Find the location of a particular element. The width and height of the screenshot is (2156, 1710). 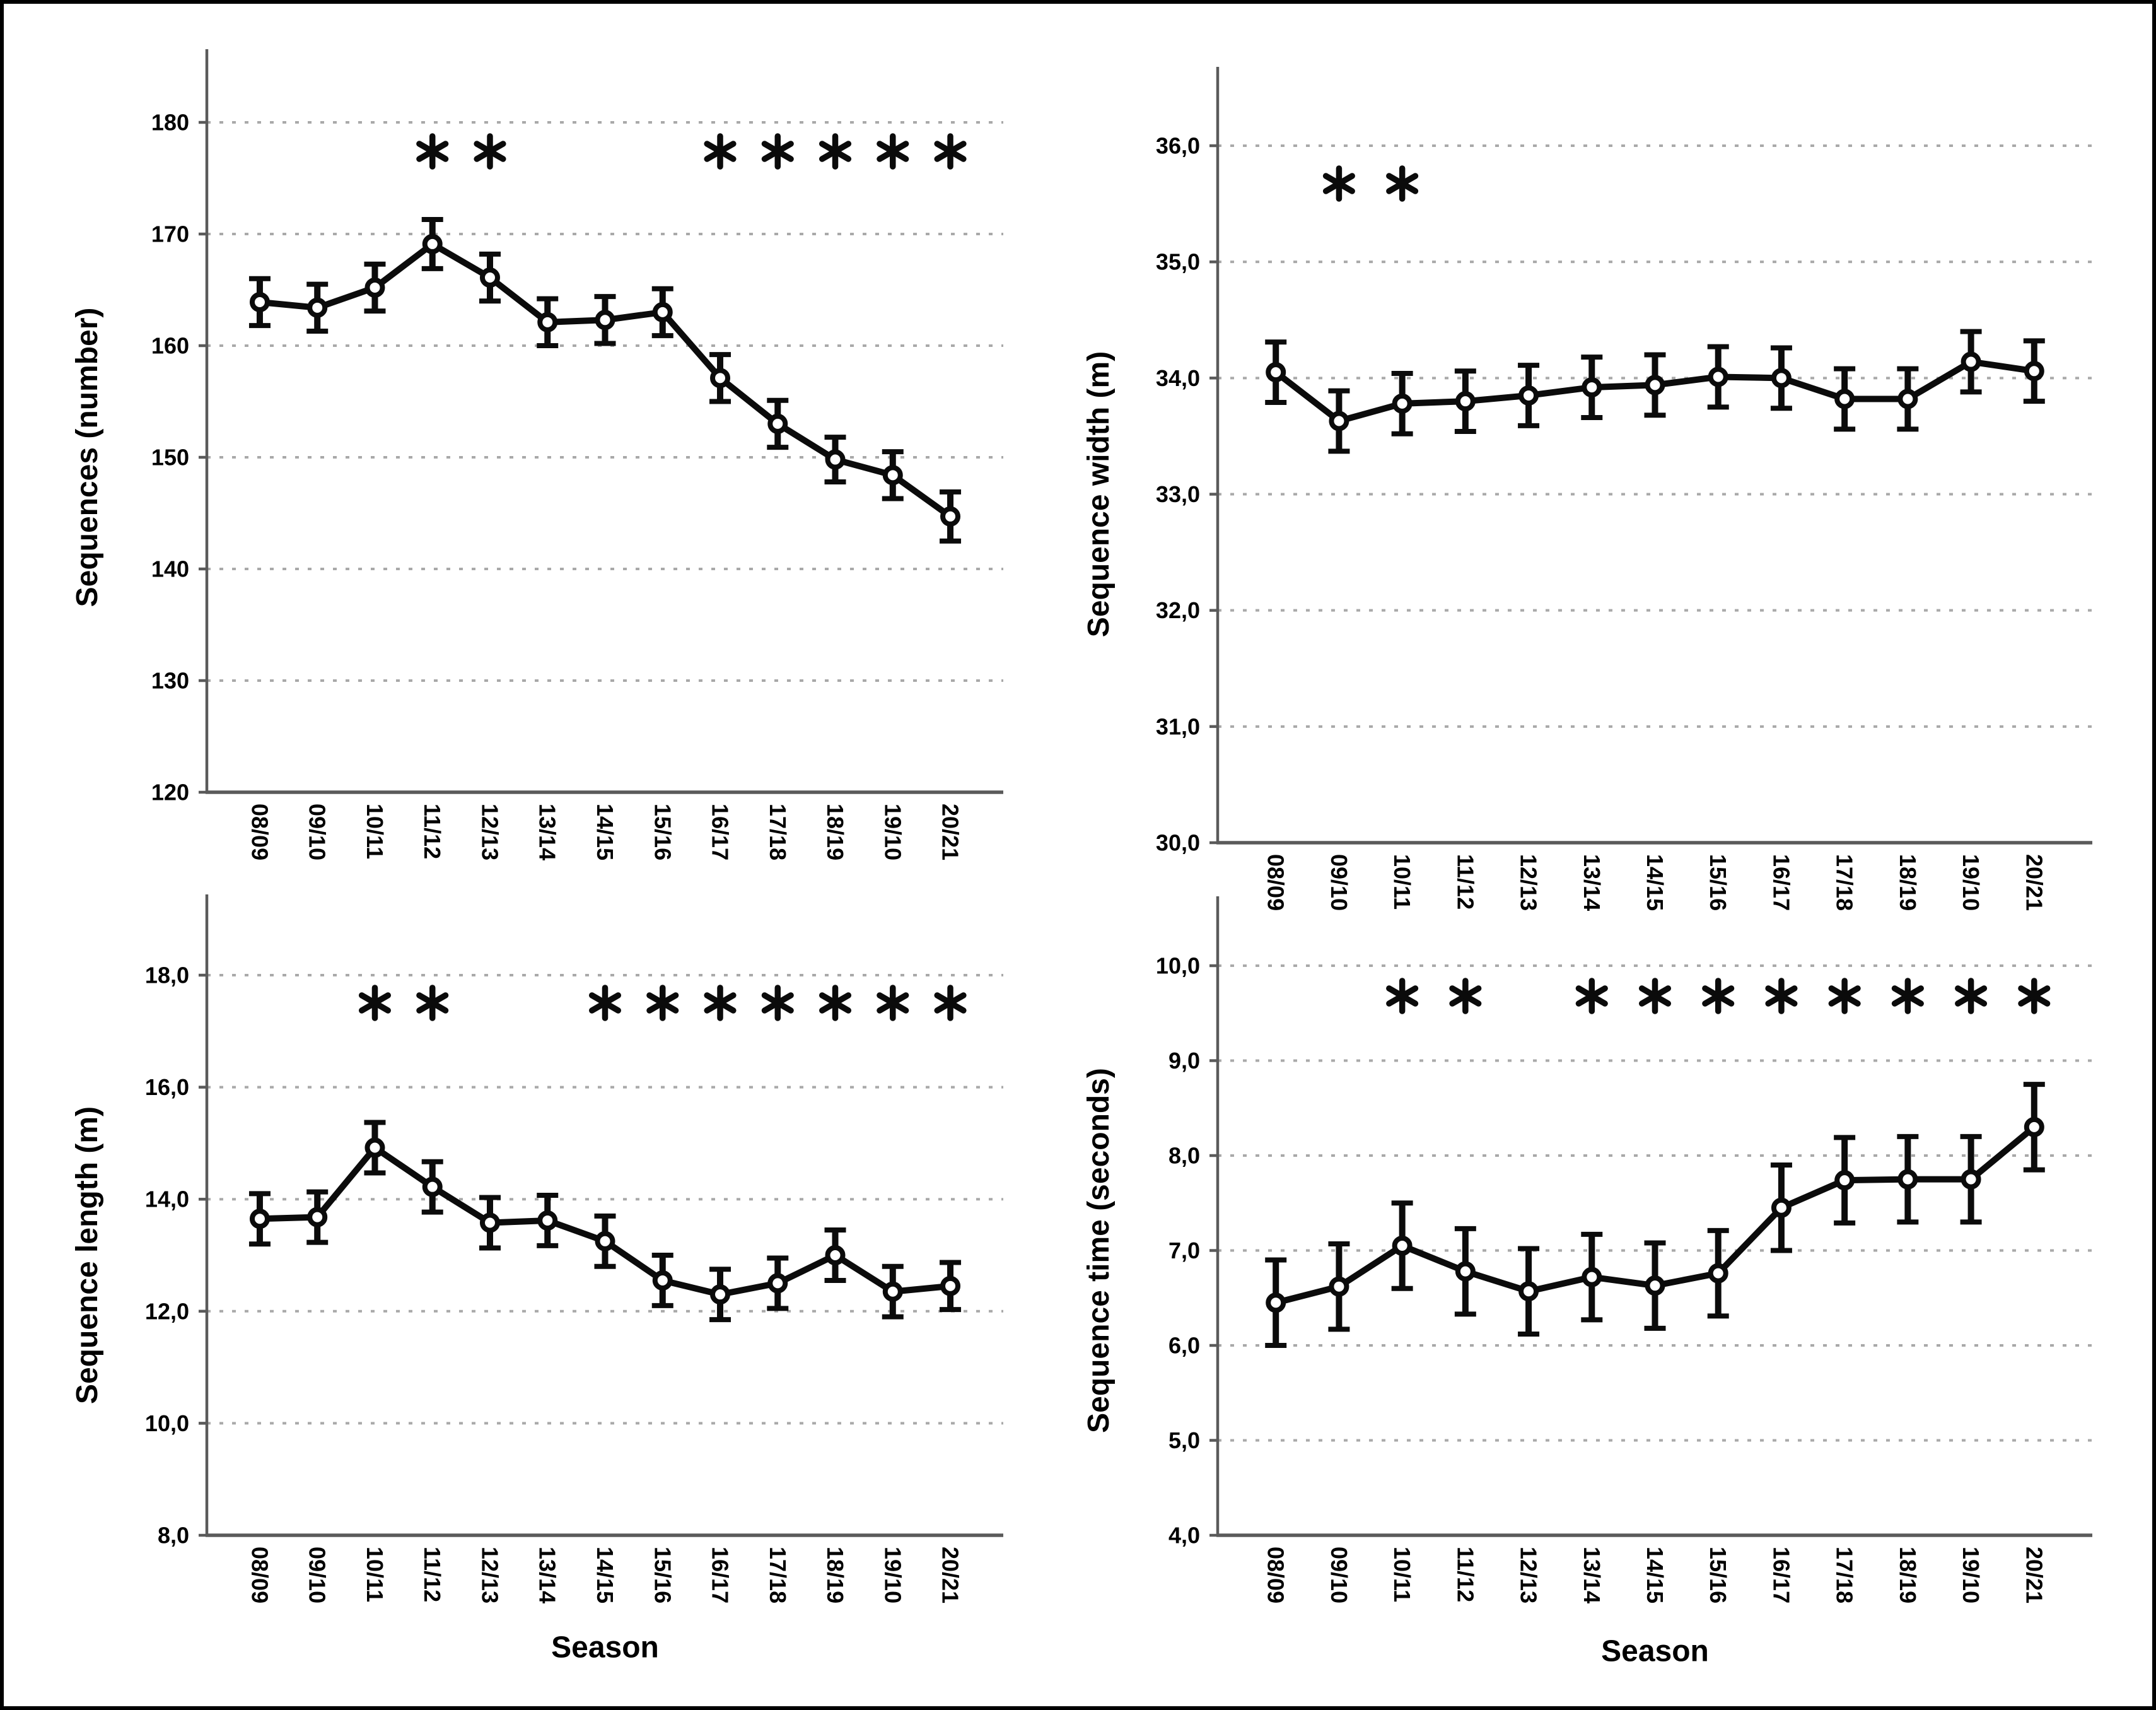

series-line is located at coordinates (605, 380).